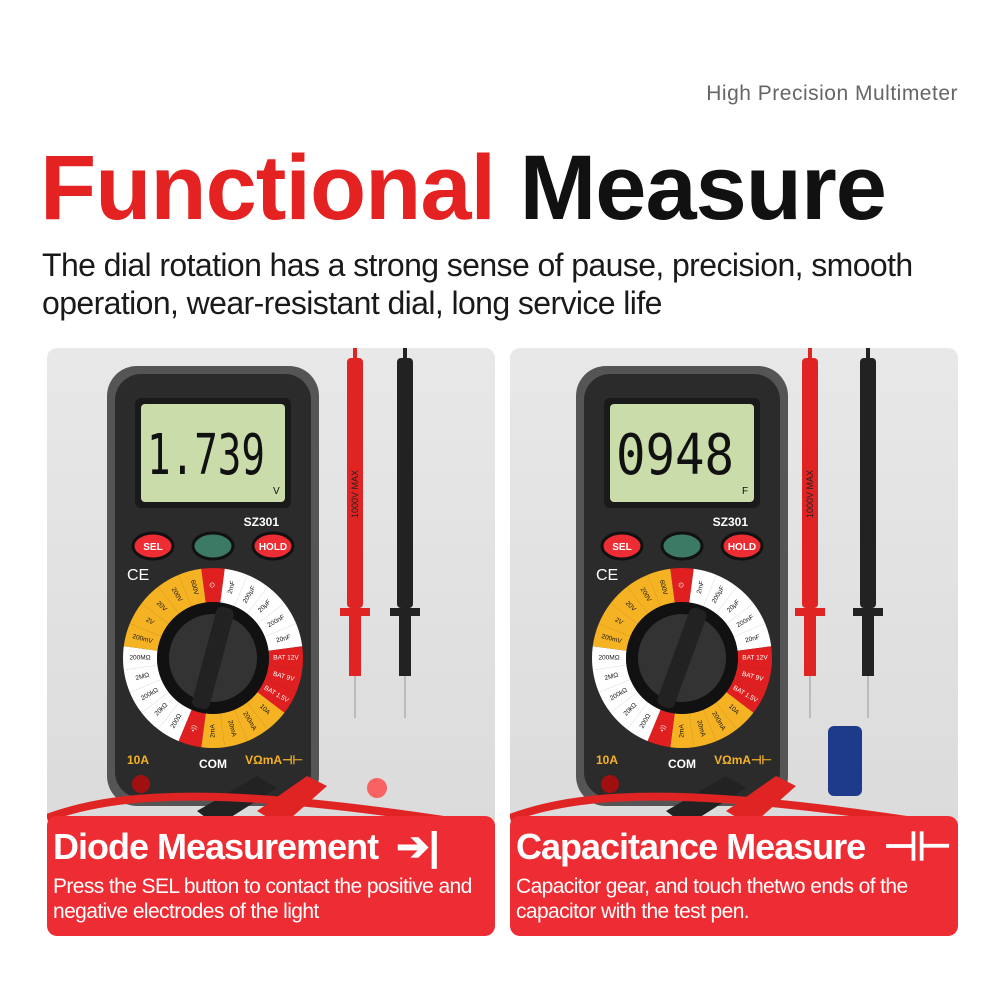 The height and width of the screenshot is (1000, 1000). Describe the element at coordinates (917, 847) in the screenshot. I see `capacitor-icon: ⊣⊢` at that location.